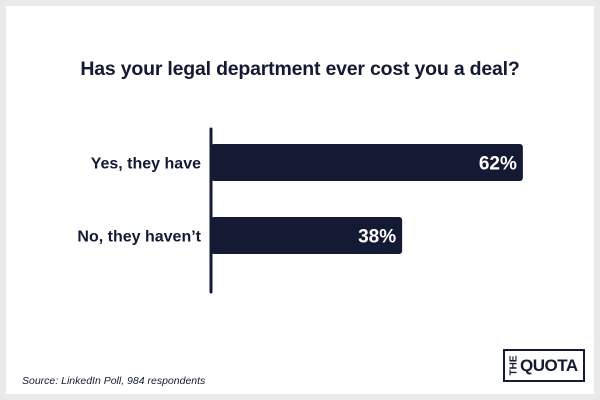 Image resolution: width=600 pixels, height=400 pixels. Describe the element at coordinates (549, 365) in the screenshot. I see `logo-quota-text: QUOTA` at that location.